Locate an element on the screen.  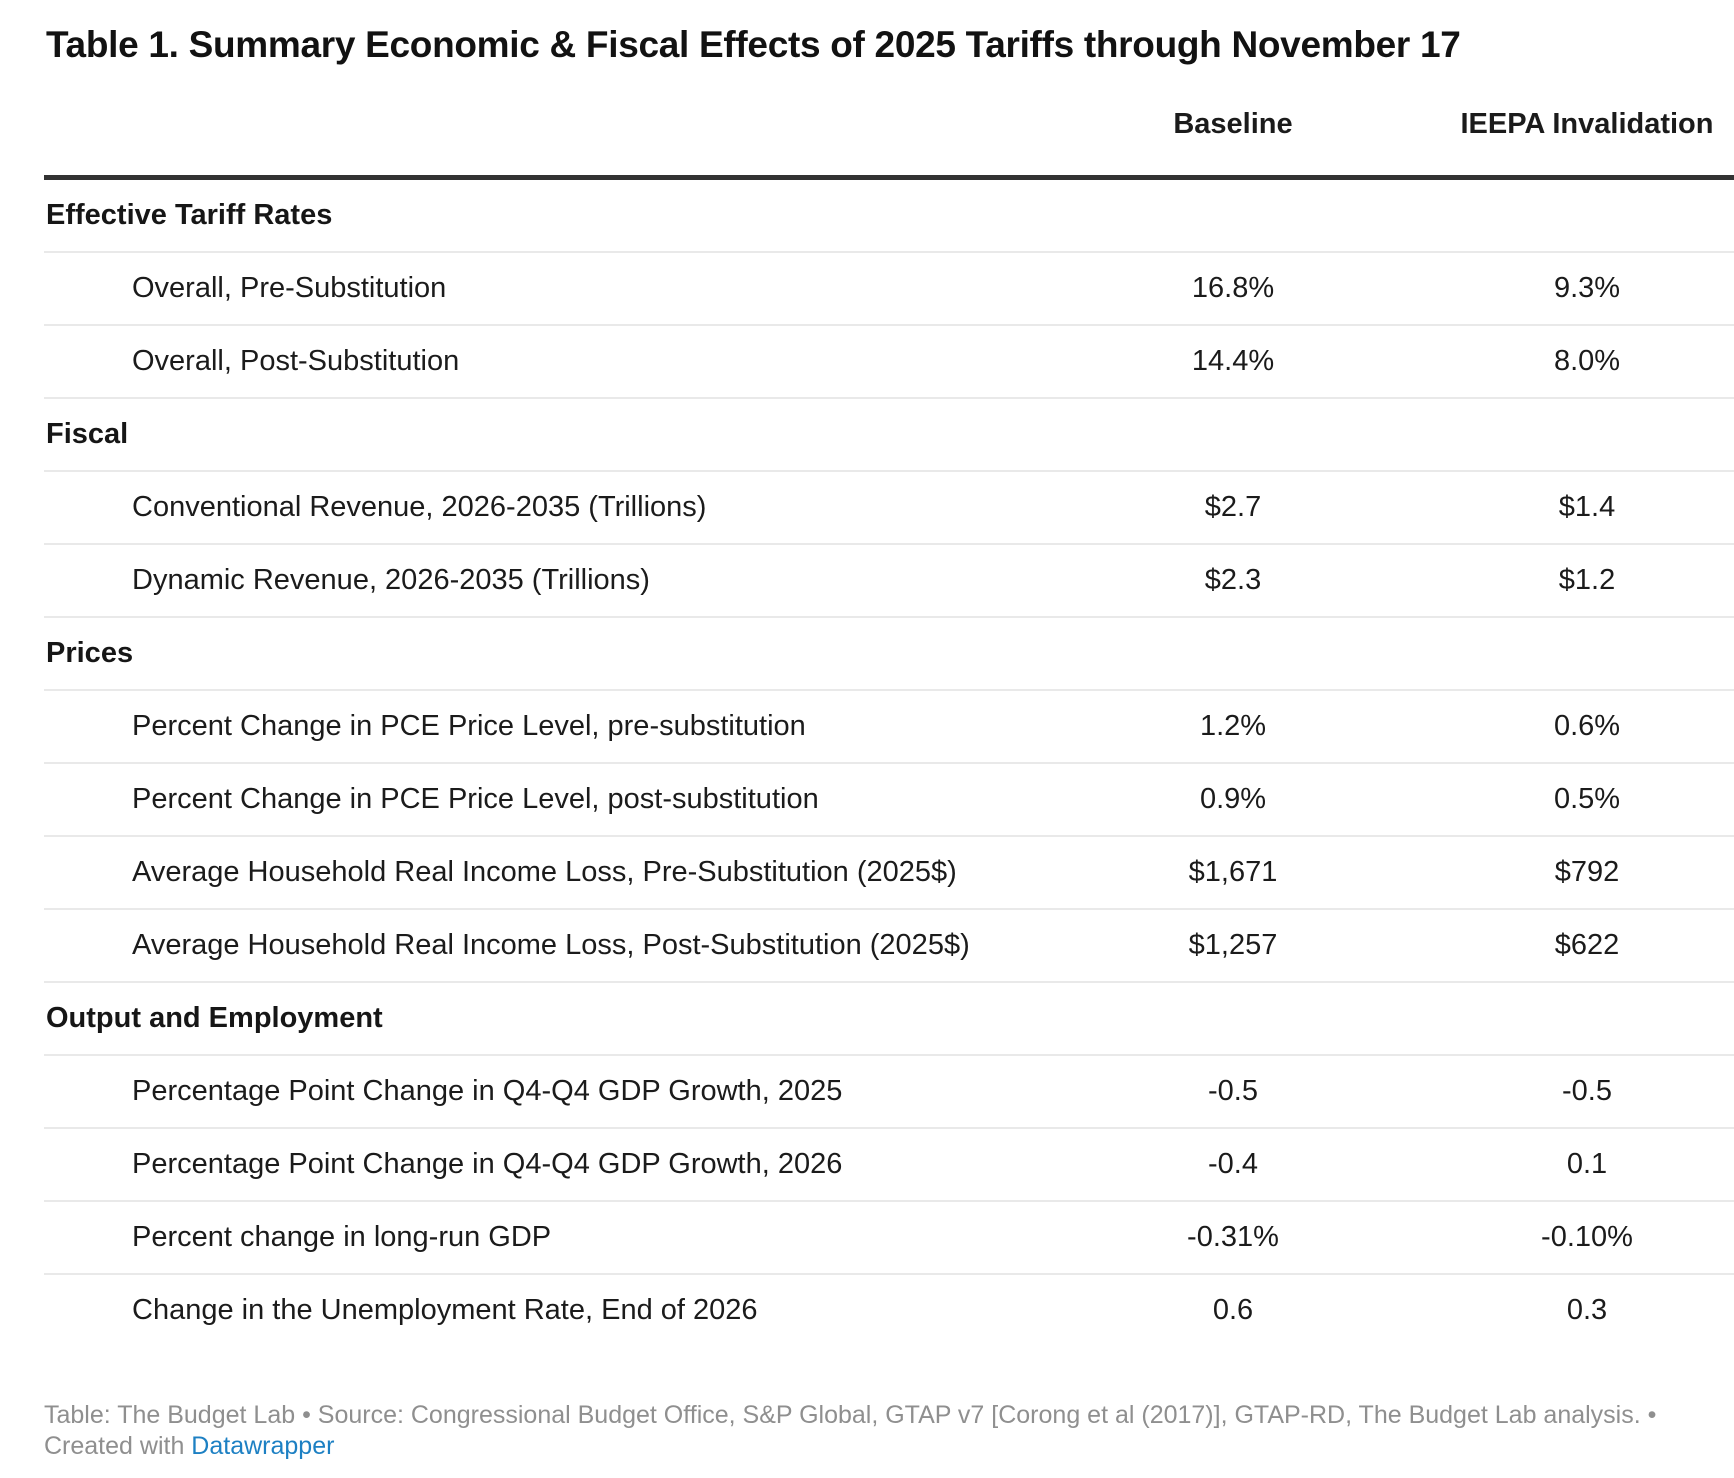
row-label: Overall, Post-Substitution is located at coordinates (535, 361).